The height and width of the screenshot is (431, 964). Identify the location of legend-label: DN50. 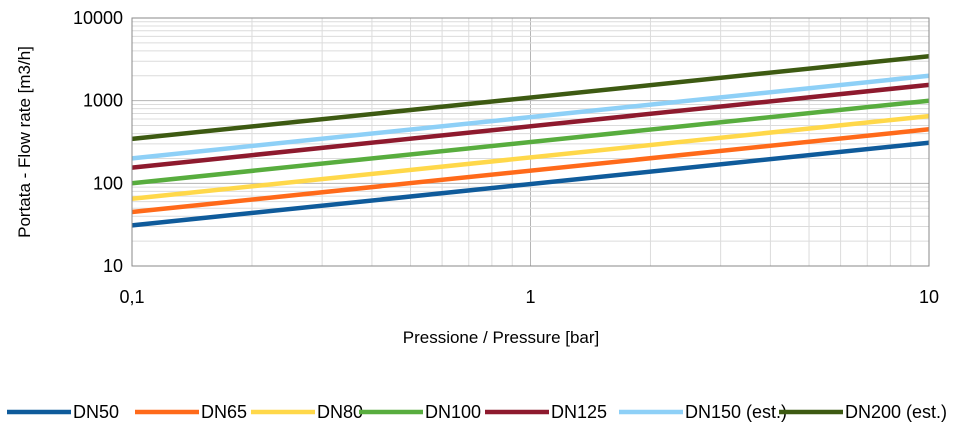
(96, 412).